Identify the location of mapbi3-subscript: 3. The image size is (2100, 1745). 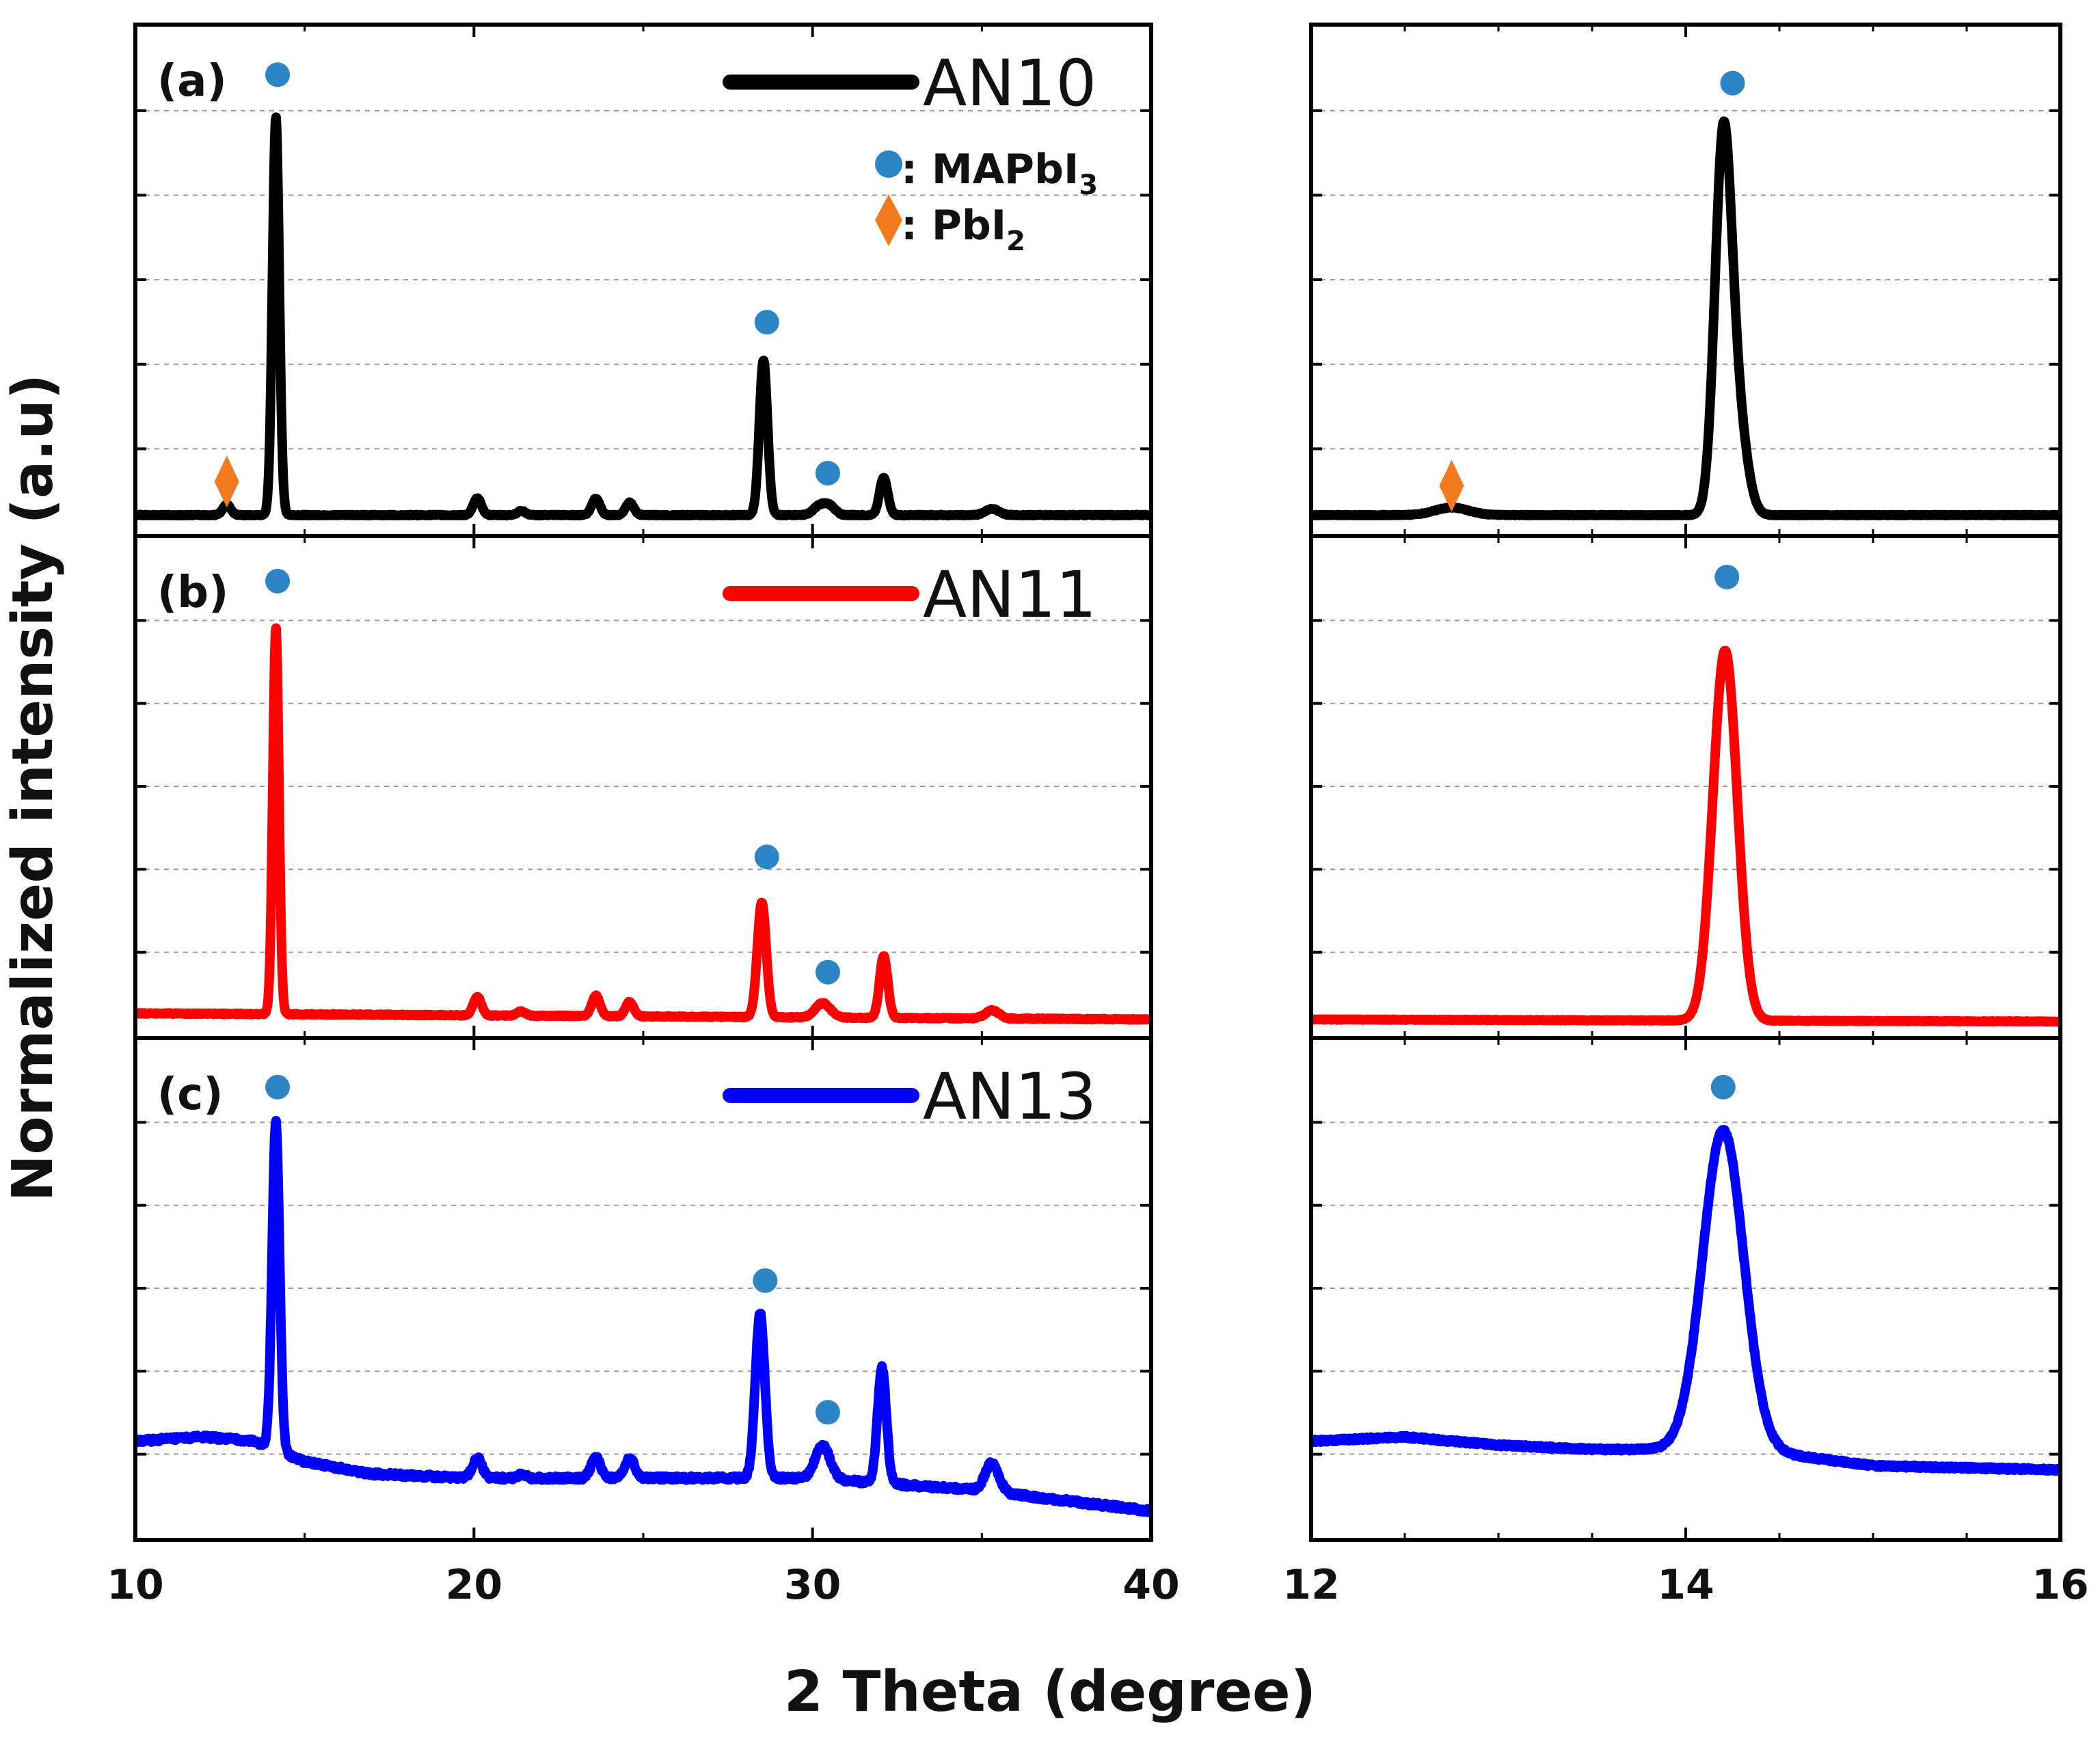
(1088, 185).